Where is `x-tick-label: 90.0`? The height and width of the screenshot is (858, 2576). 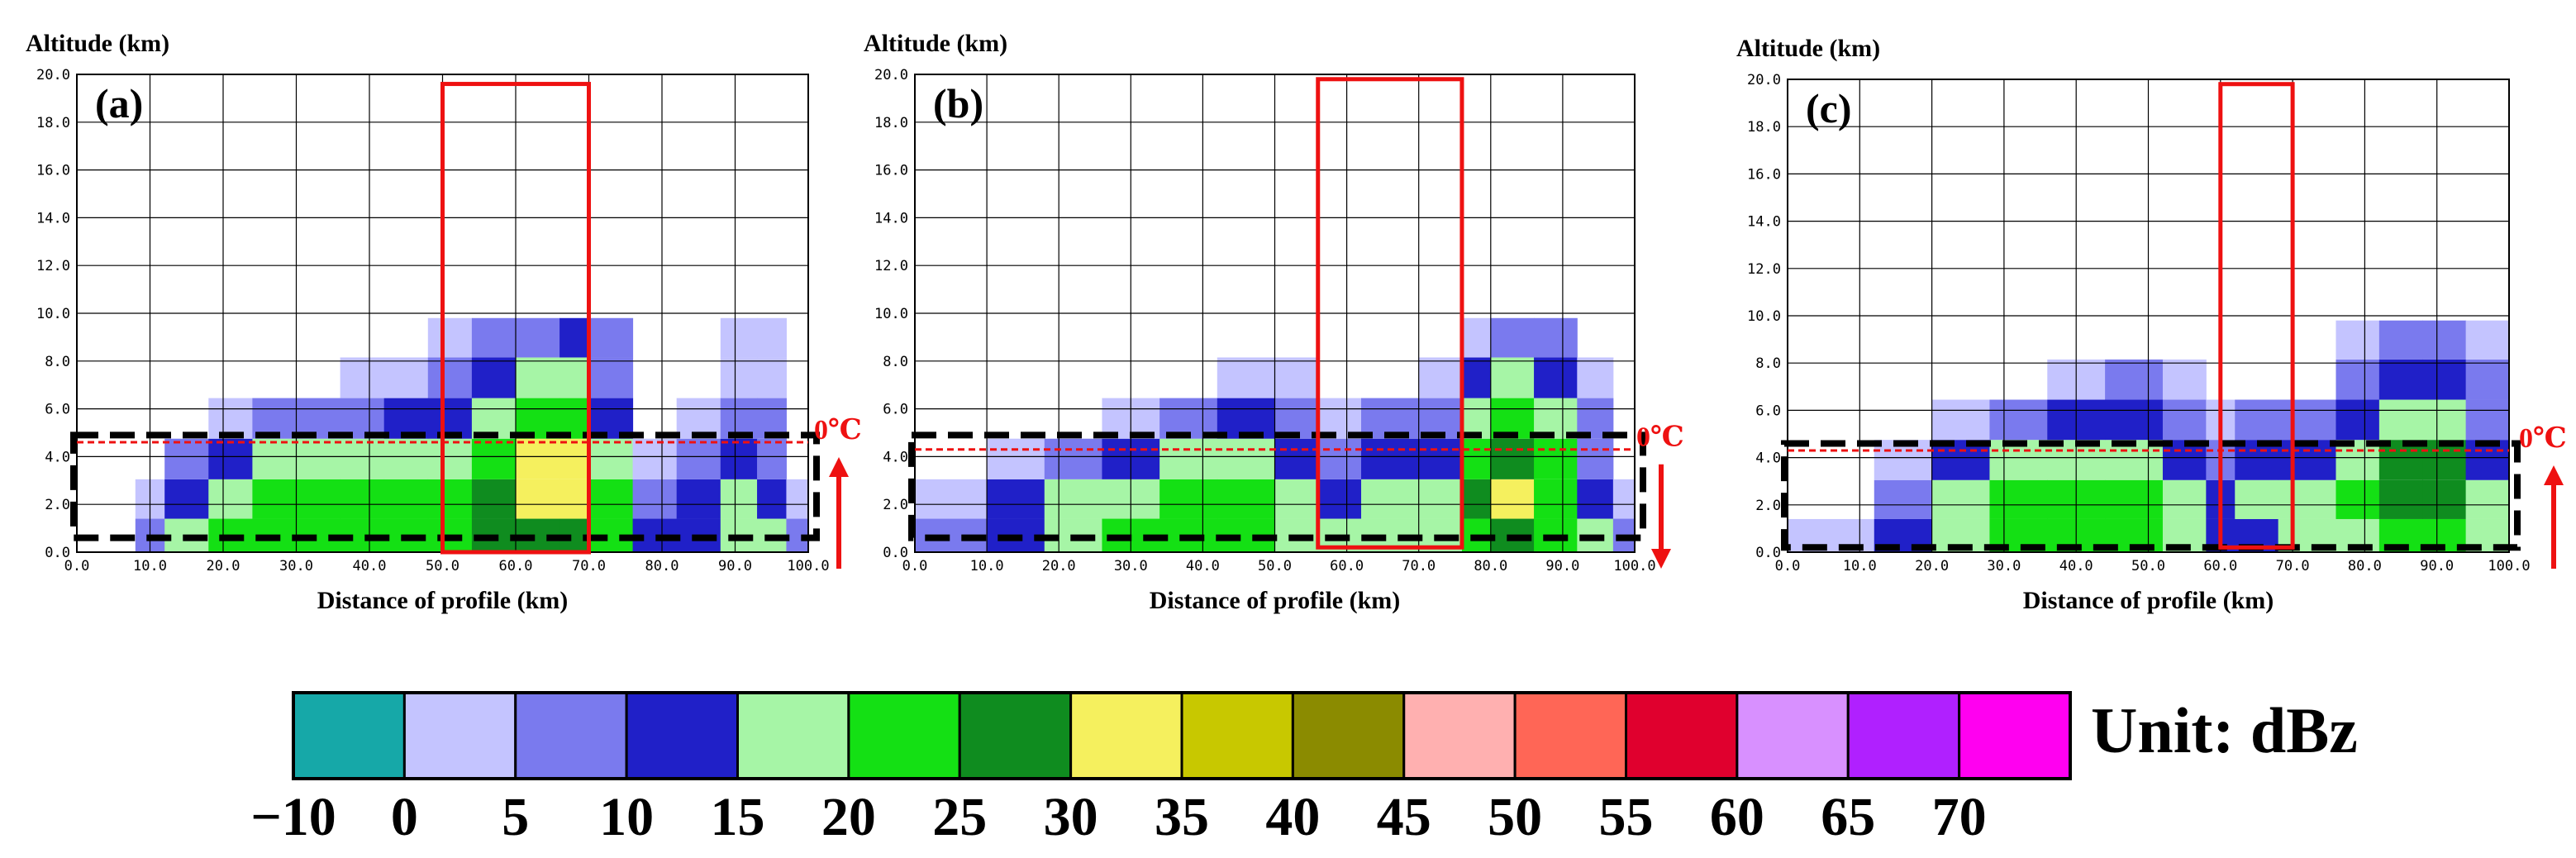 x-tick-label: 90.0 is located at coordinates (735, 566).